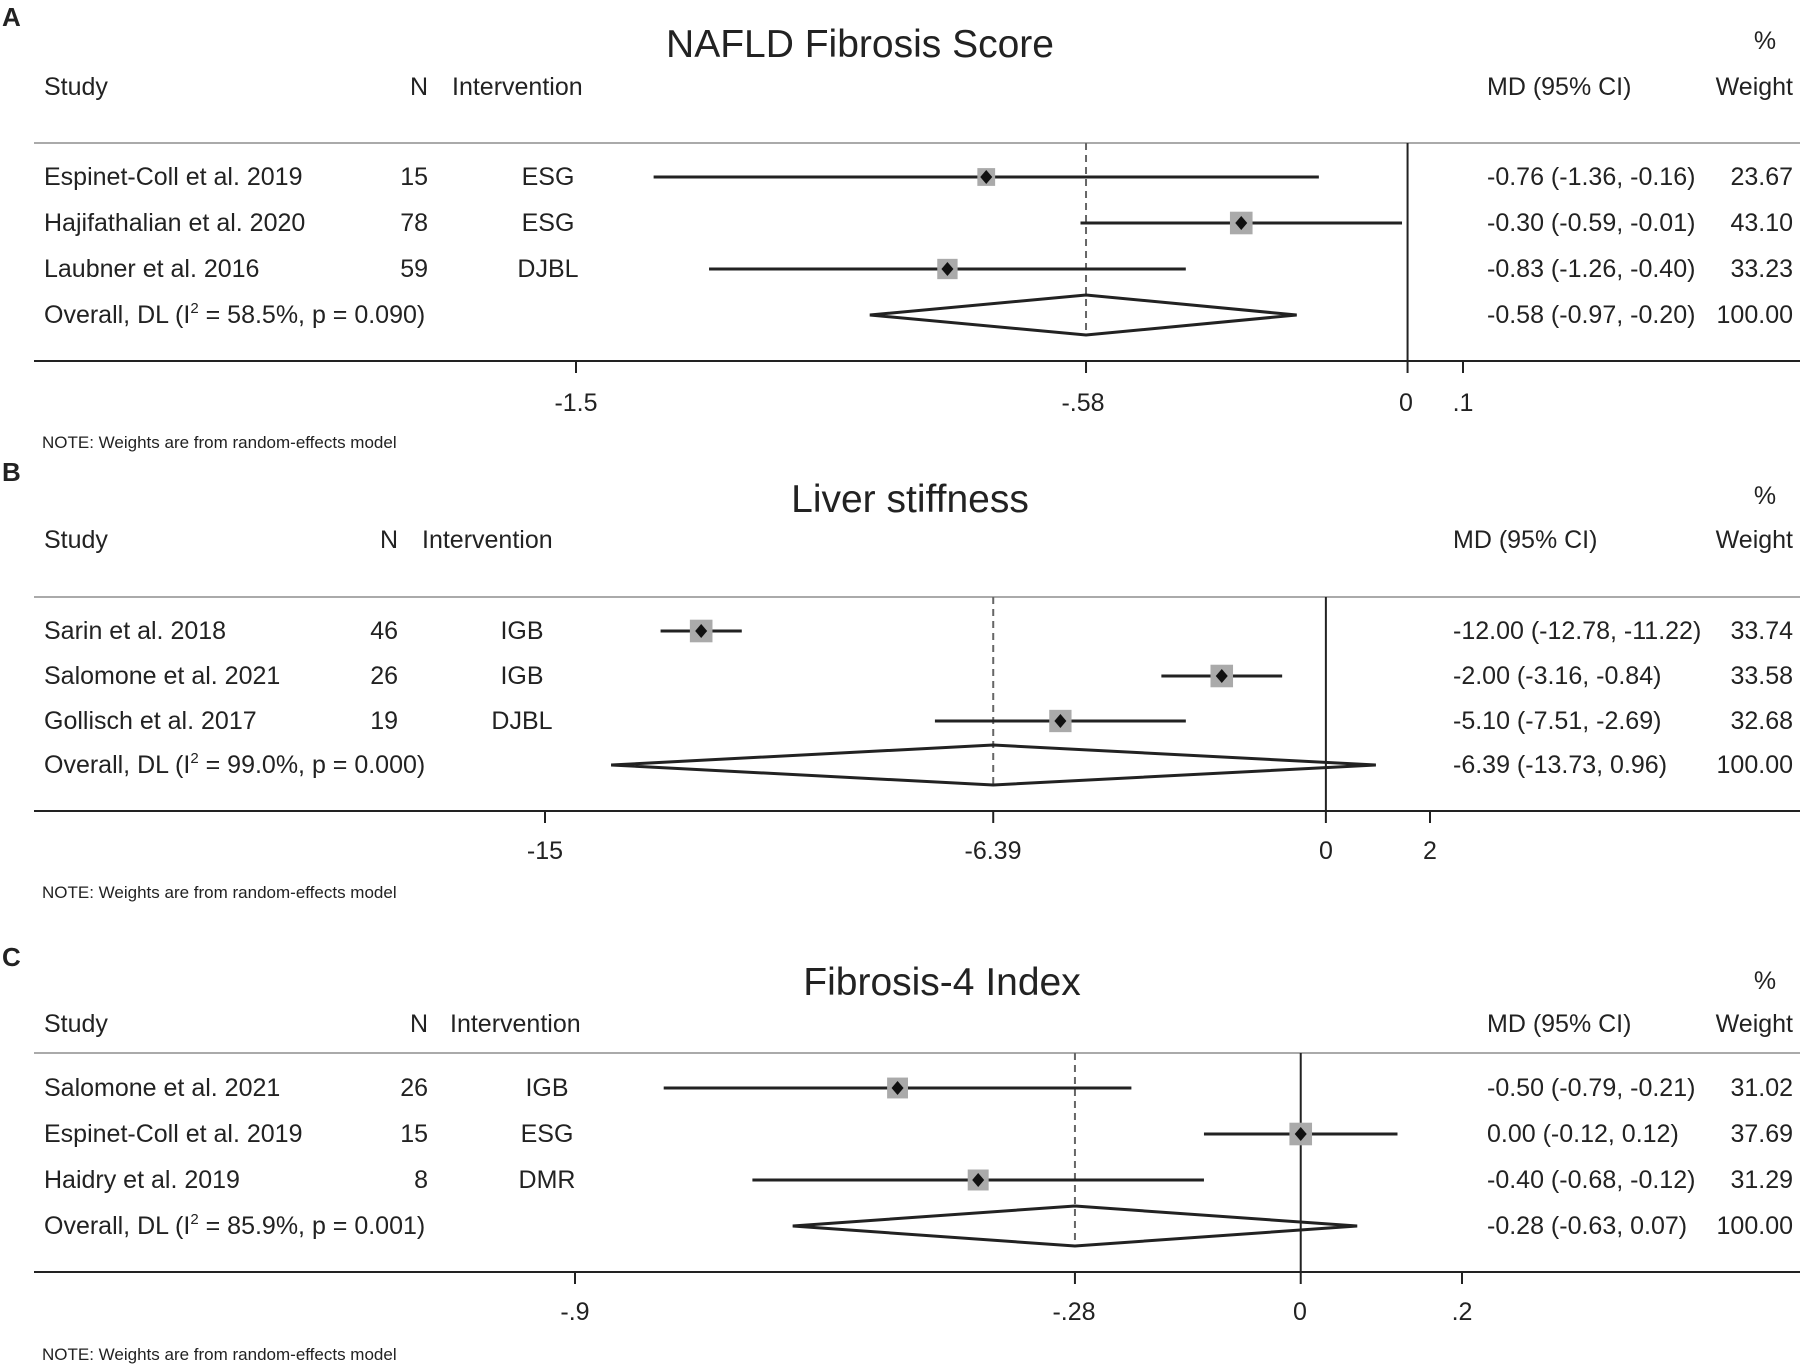 The image size is (1805, 1366). What do you see at coordinates (1557, 676) in the screenshot?
I see `study-ci: -2.00 (-3.16, -0.84)` at bounding box center [1557, 676].